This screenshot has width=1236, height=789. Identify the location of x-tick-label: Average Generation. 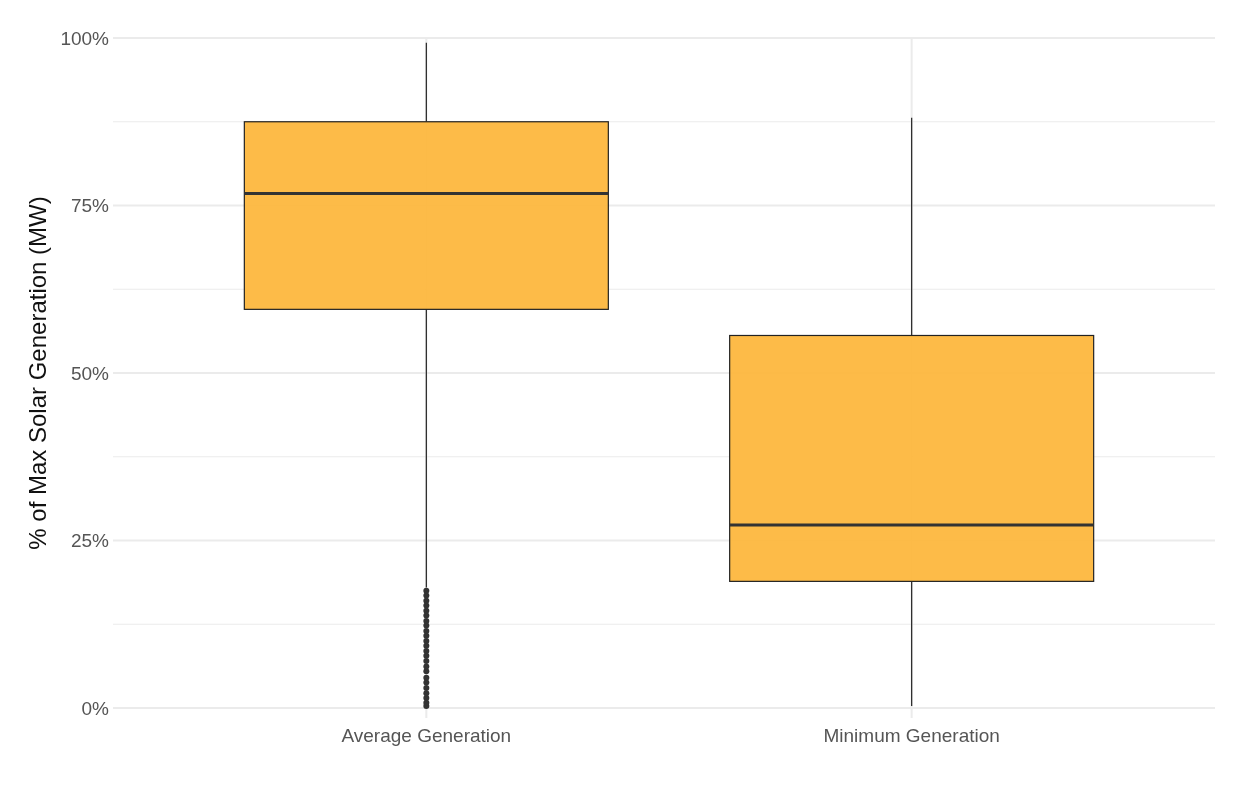
(426, 735).